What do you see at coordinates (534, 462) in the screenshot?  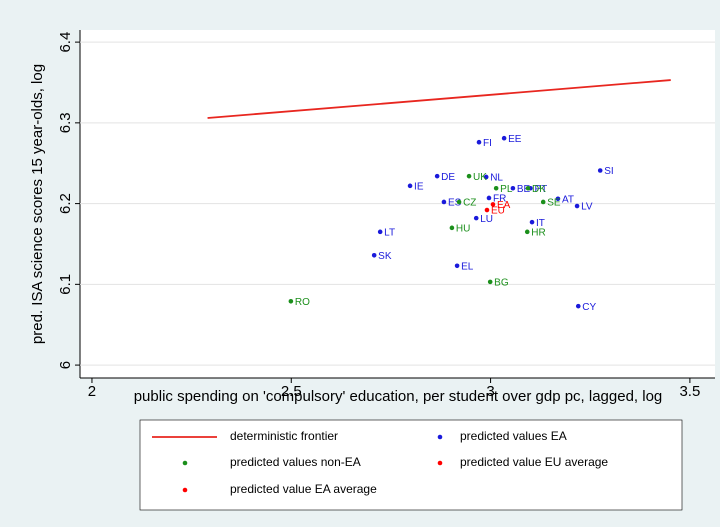 I see `legend-label: predicted value EU average` at bounding box center [534, 462].